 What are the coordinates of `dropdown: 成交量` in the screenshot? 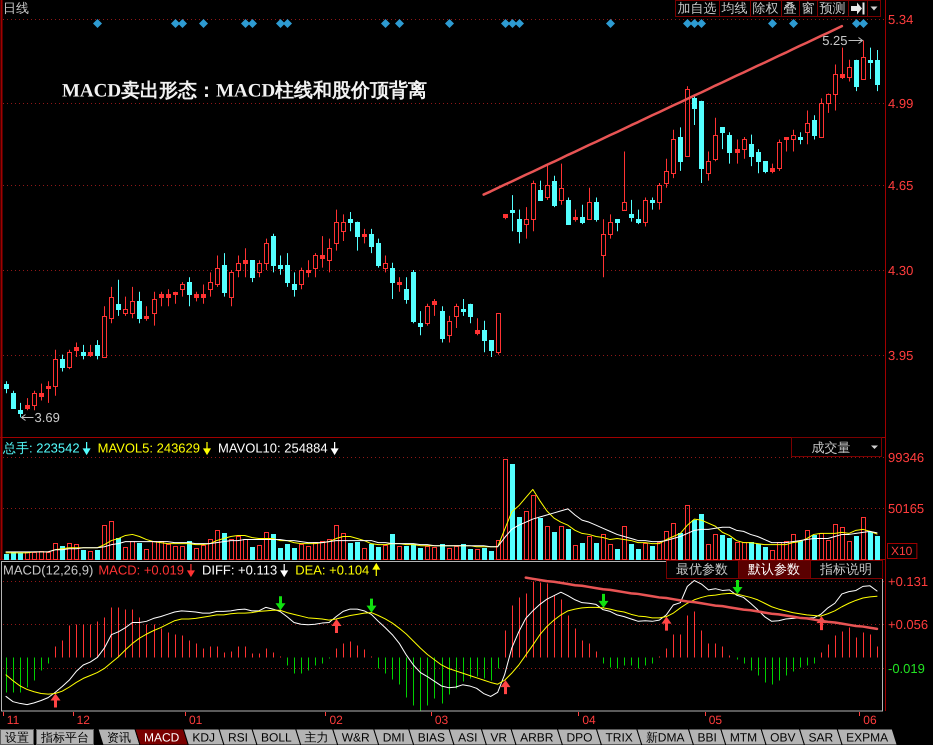 It's located at (836, 447).